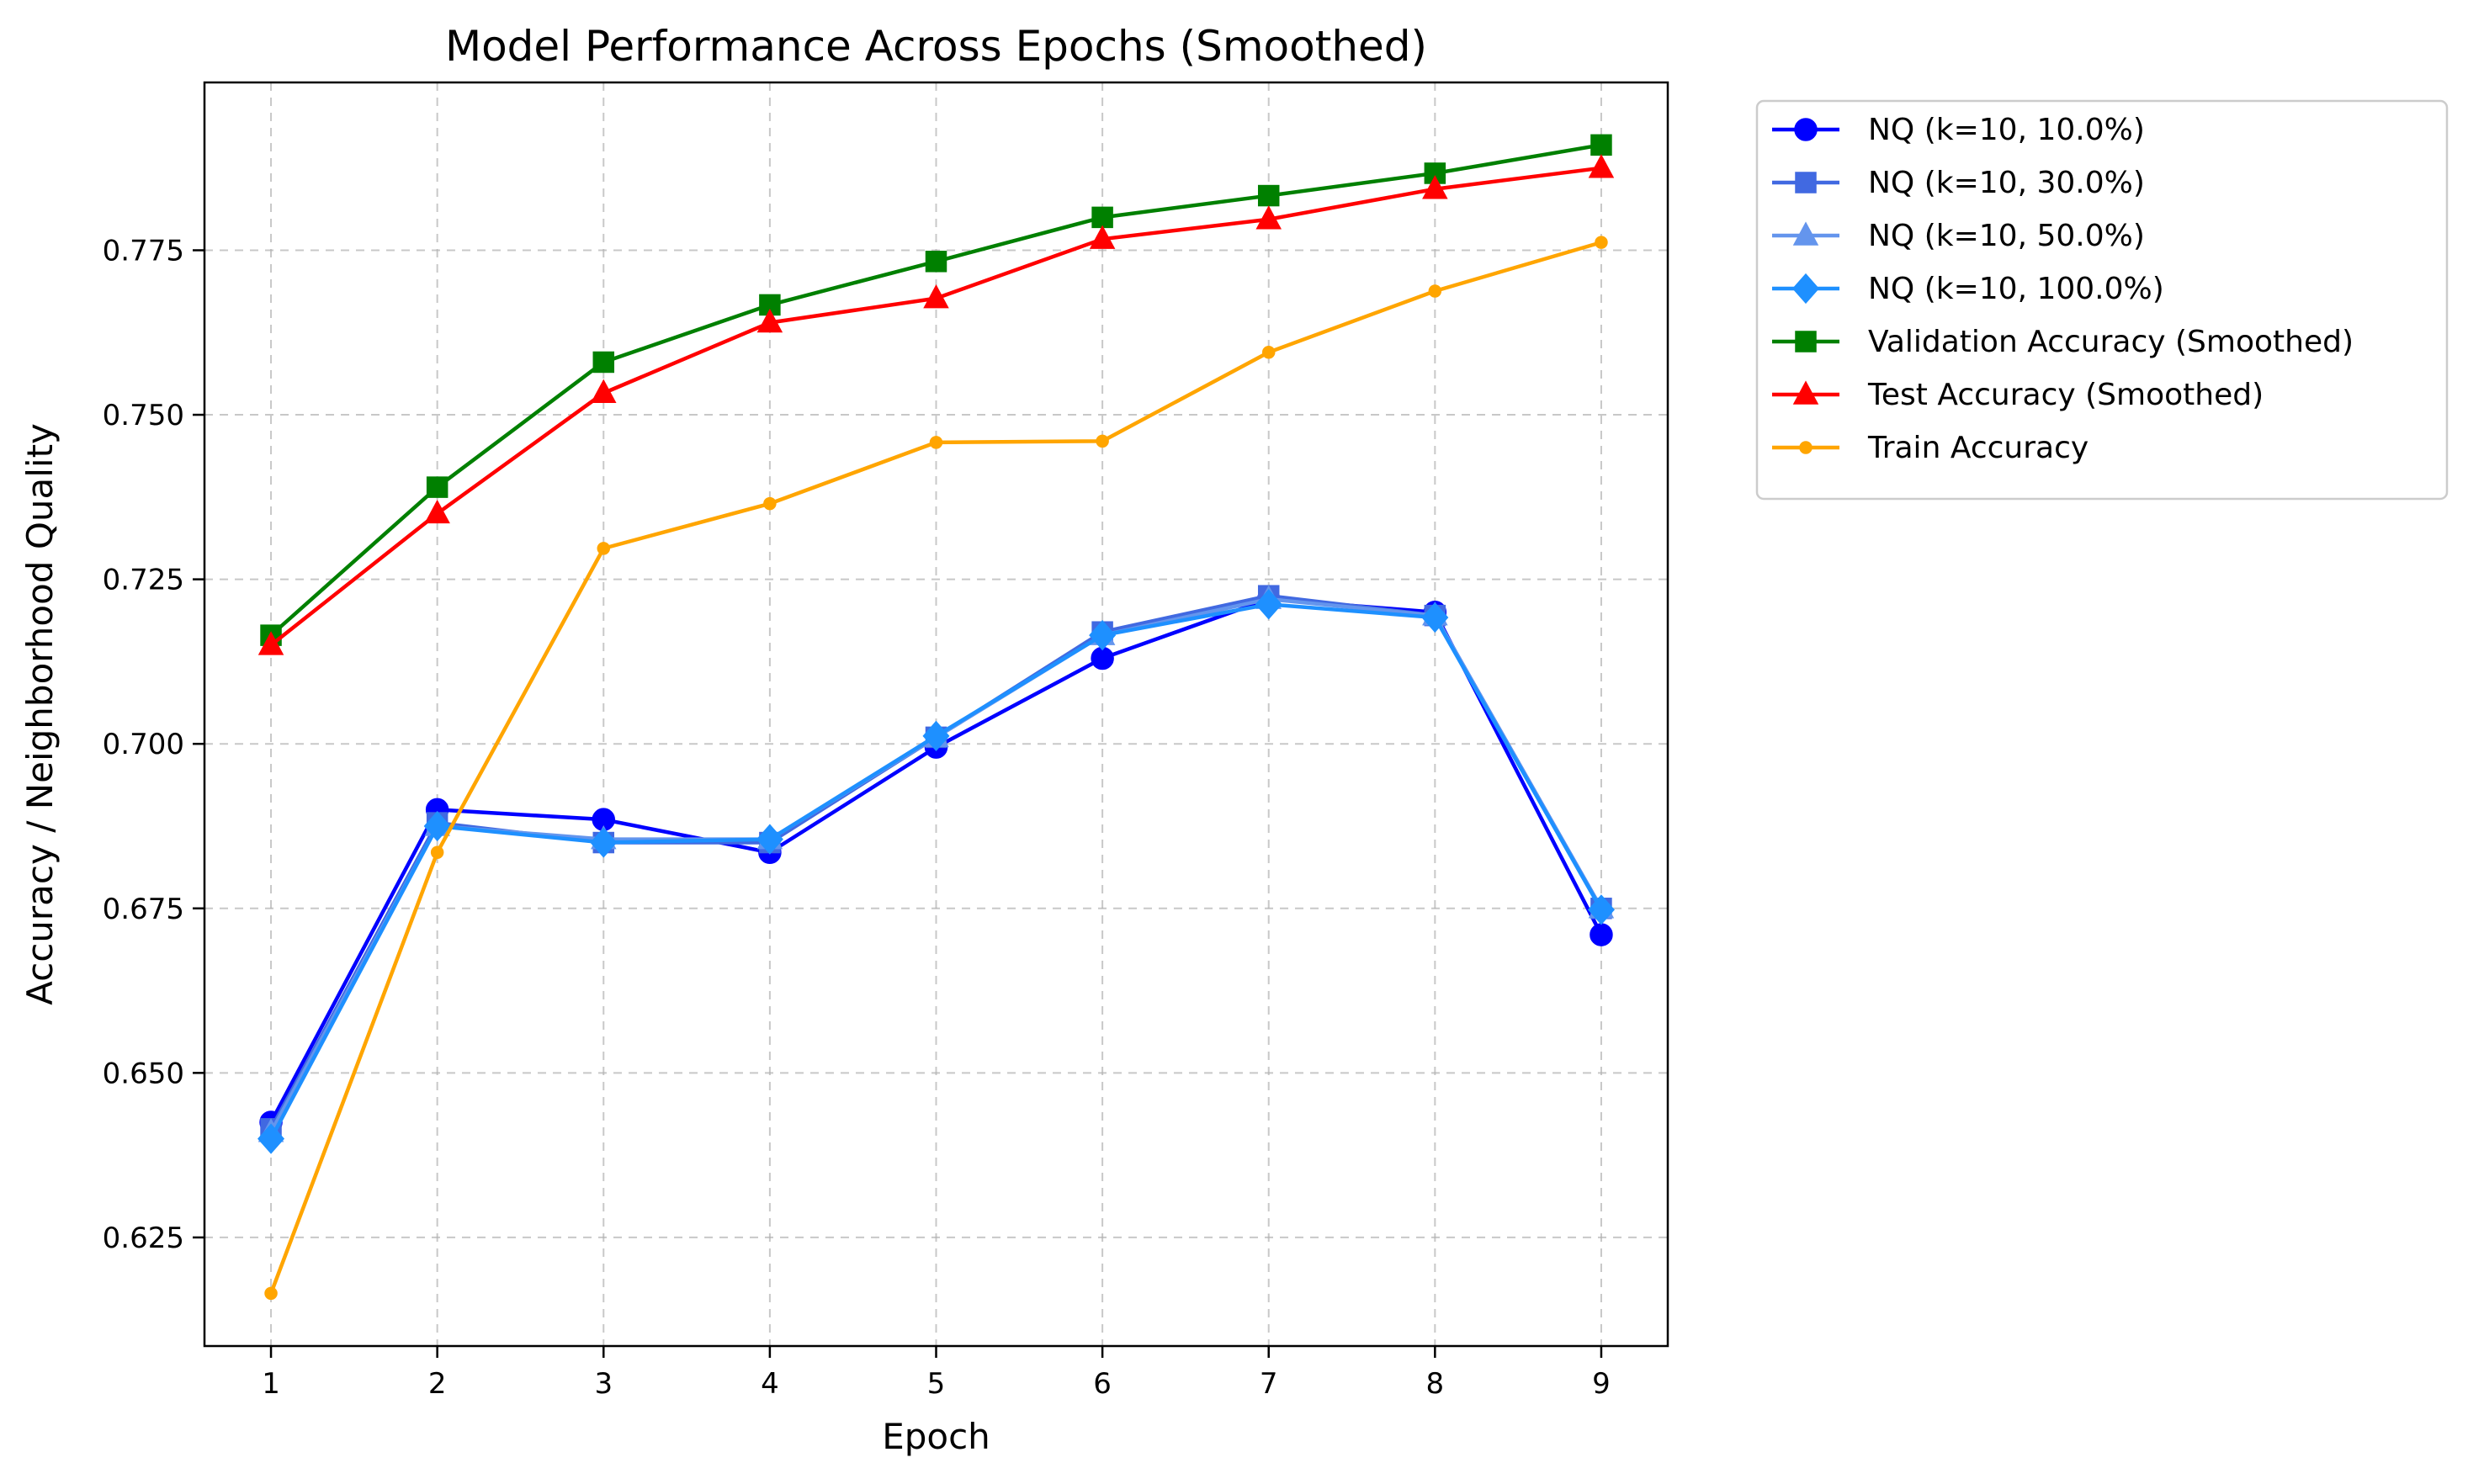  What do you see at coordinates (143, 909) in the screenshot?
I see `y-tick-label: 0.675` at bounding box center [143, 909].